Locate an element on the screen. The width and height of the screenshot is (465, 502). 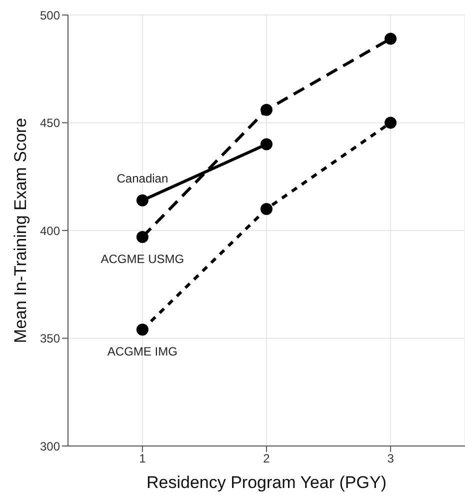
x-tick-label: 1 is located at coordinates (142, 459).